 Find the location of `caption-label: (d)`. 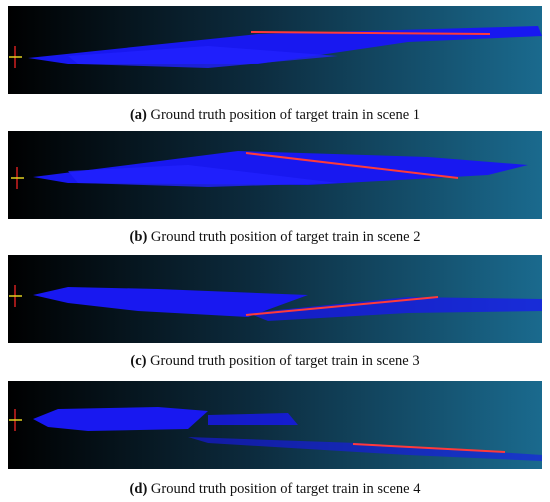

caption-label: (d) is located at coordinates (138, 489).